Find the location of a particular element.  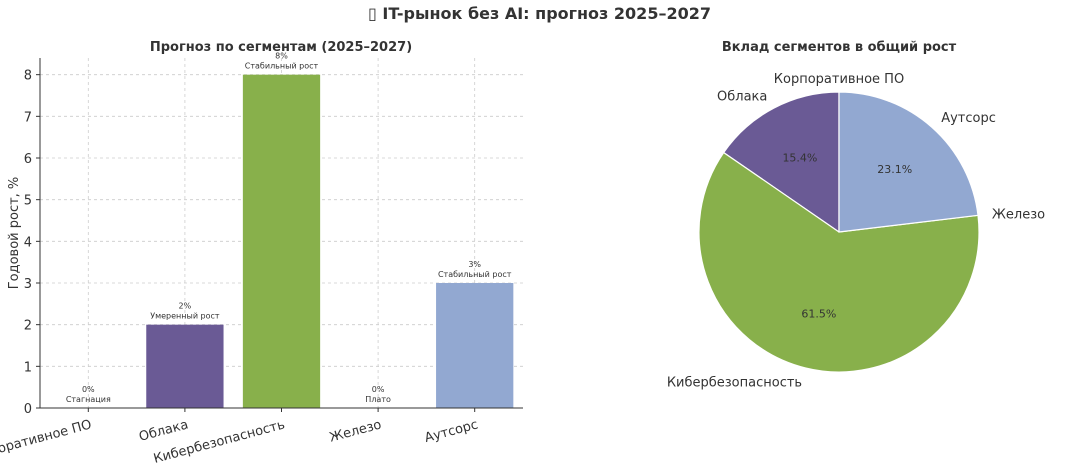

bar-value-label: 8% is located at coordinates (281, 56).